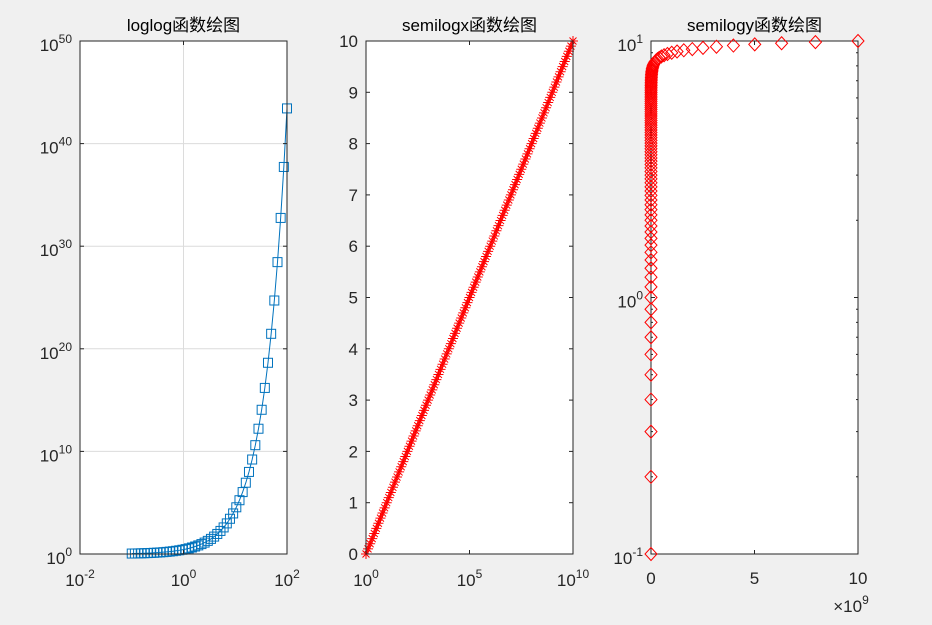 Image resolution: width=932 pixels, height=625 pixels. I want to click on tick-label: 1030, so click(56, 248).